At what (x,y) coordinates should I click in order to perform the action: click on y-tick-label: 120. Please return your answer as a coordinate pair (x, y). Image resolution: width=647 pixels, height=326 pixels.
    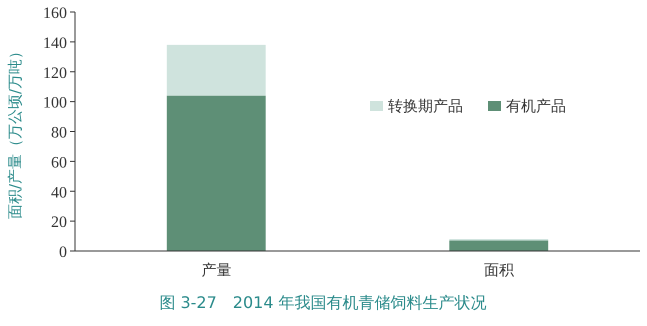
    Looking at the image, I should click on (55, 73).